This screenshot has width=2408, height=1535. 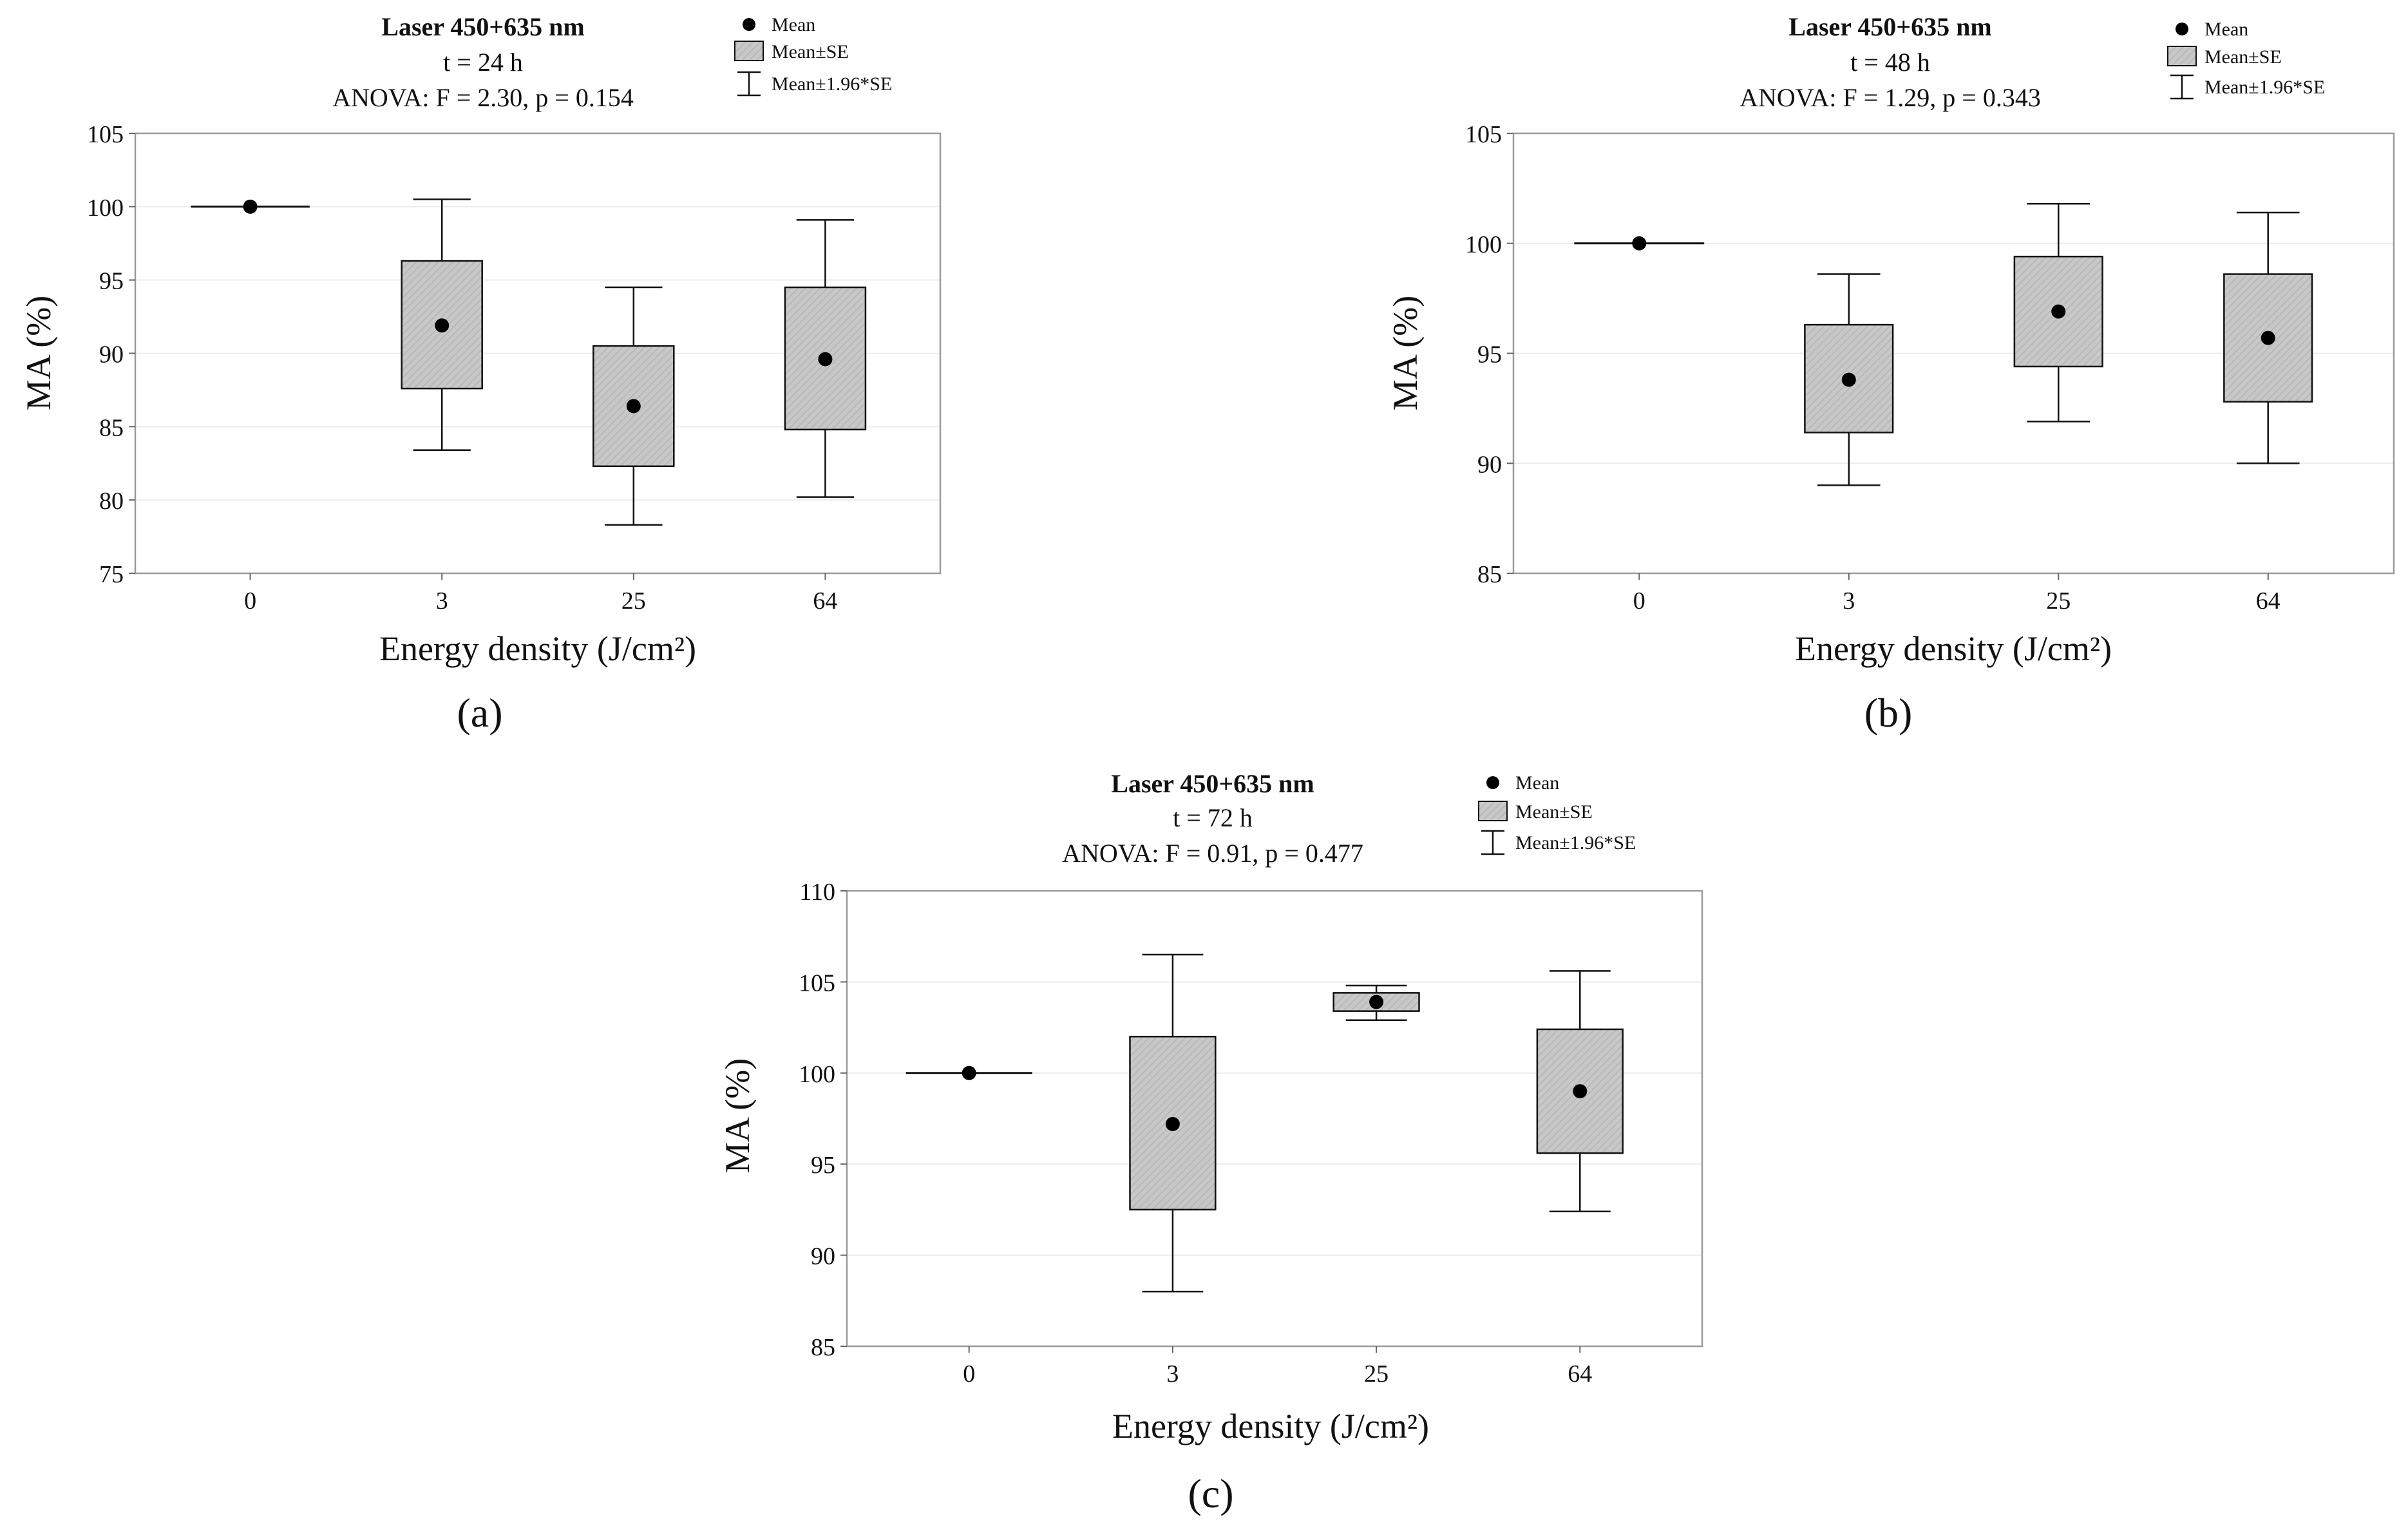 What do you see at coordinates (1212, 853) in the screenshot?
I see `anova-annotation: ANOVA: F = 0.91, p = 0.477` at bounding box center [1212, 853].